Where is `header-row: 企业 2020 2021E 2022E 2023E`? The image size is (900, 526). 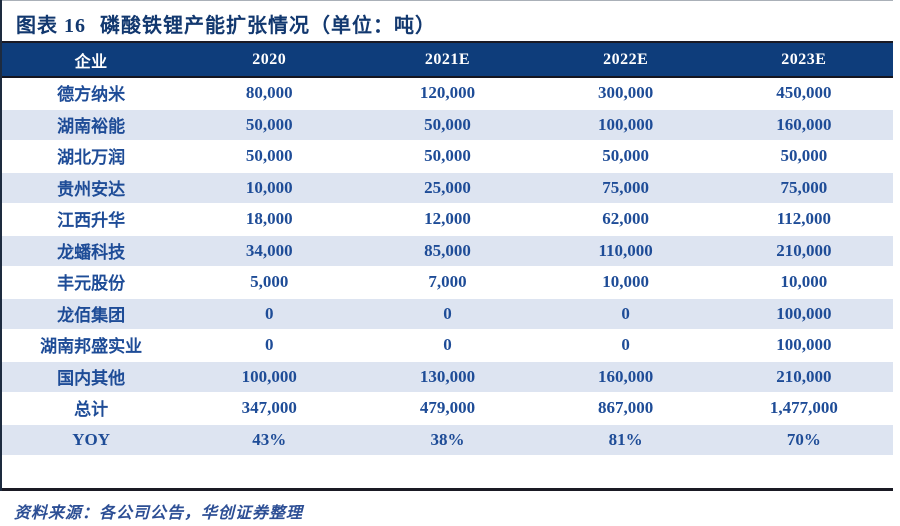
header-row: 企业 2020 2021E 2022E 2023E is located at coordinates (447, 60).